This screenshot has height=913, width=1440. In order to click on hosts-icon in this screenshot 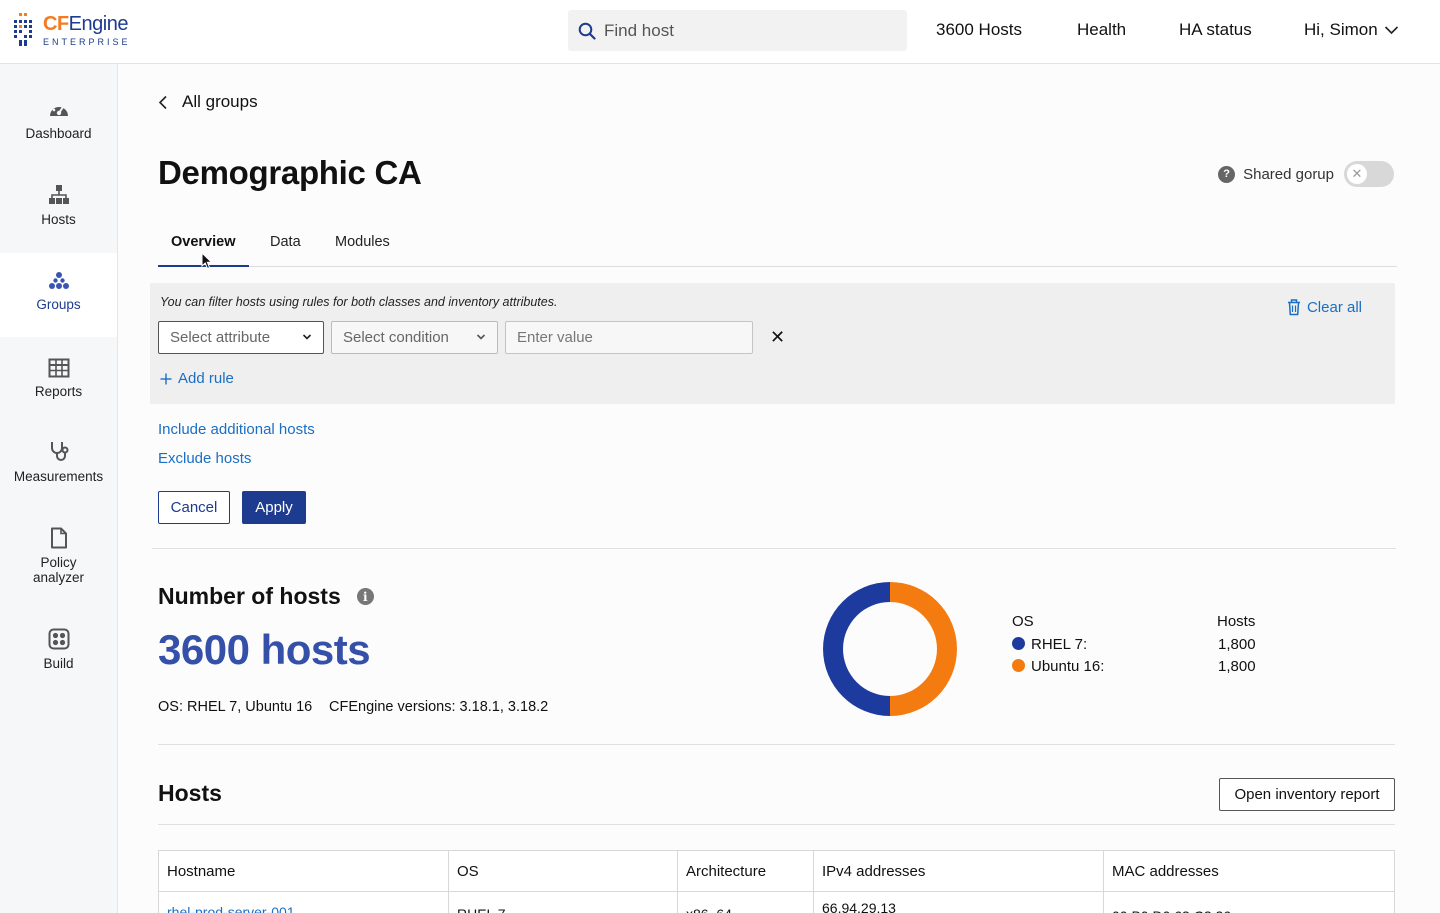, I will do `click(58, 194)`.